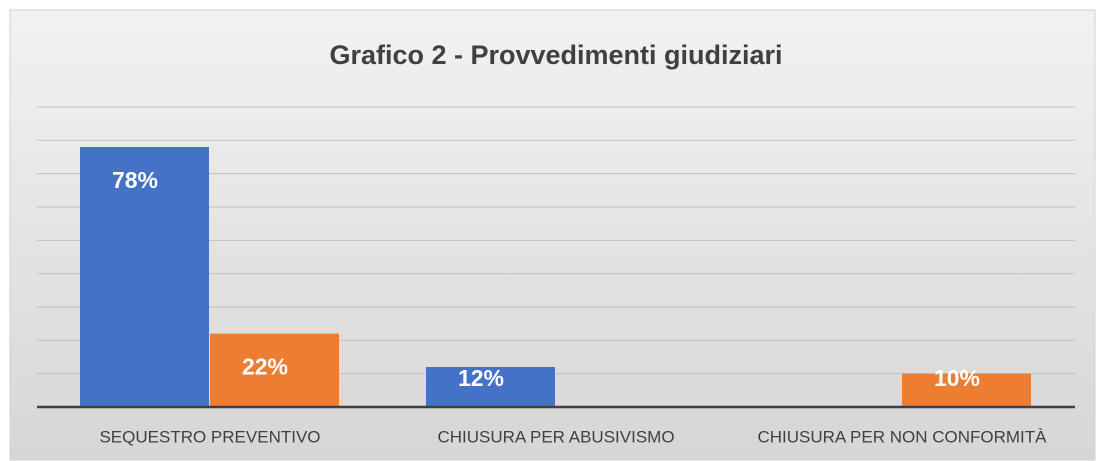  I want to click on chart-title: Grafico 2 - Provvedimenti giudiziari, so click(555, 55).